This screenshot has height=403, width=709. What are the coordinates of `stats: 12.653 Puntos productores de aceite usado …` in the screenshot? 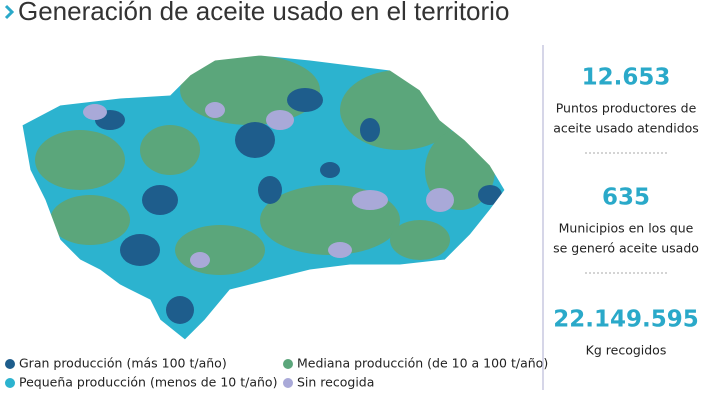 It's located at (626, 211).